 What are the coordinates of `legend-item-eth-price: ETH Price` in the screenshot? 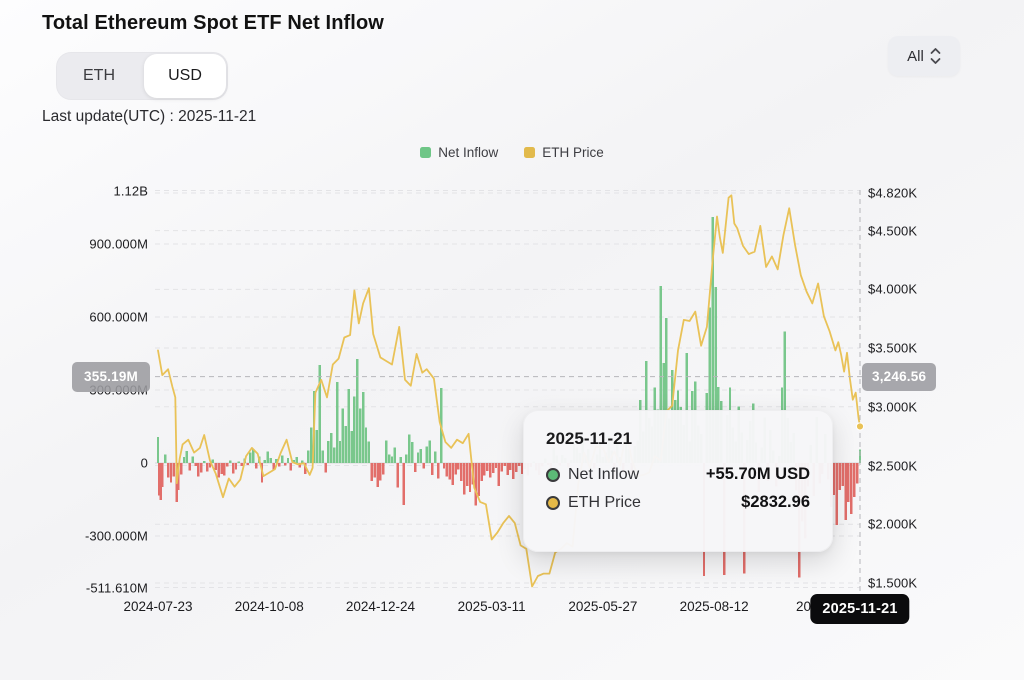 It's located at (564, 152).